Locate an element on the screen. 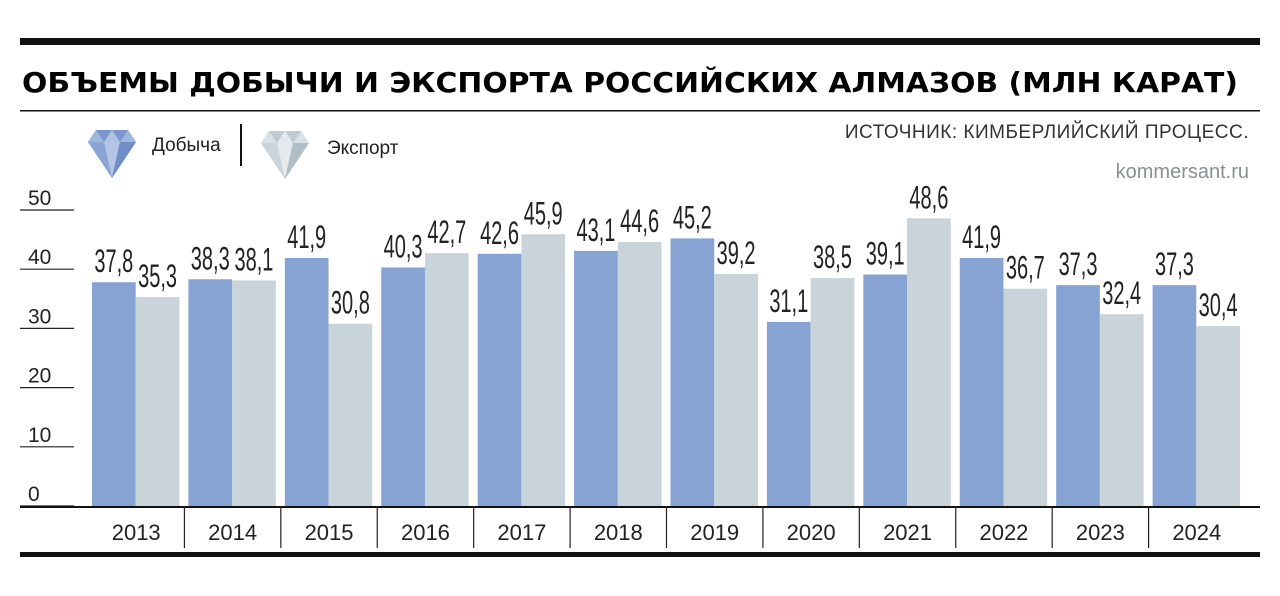 The width and height of the screenshot is (1280, 596). data-label: 35,3 is located at coordinates (157, 276).